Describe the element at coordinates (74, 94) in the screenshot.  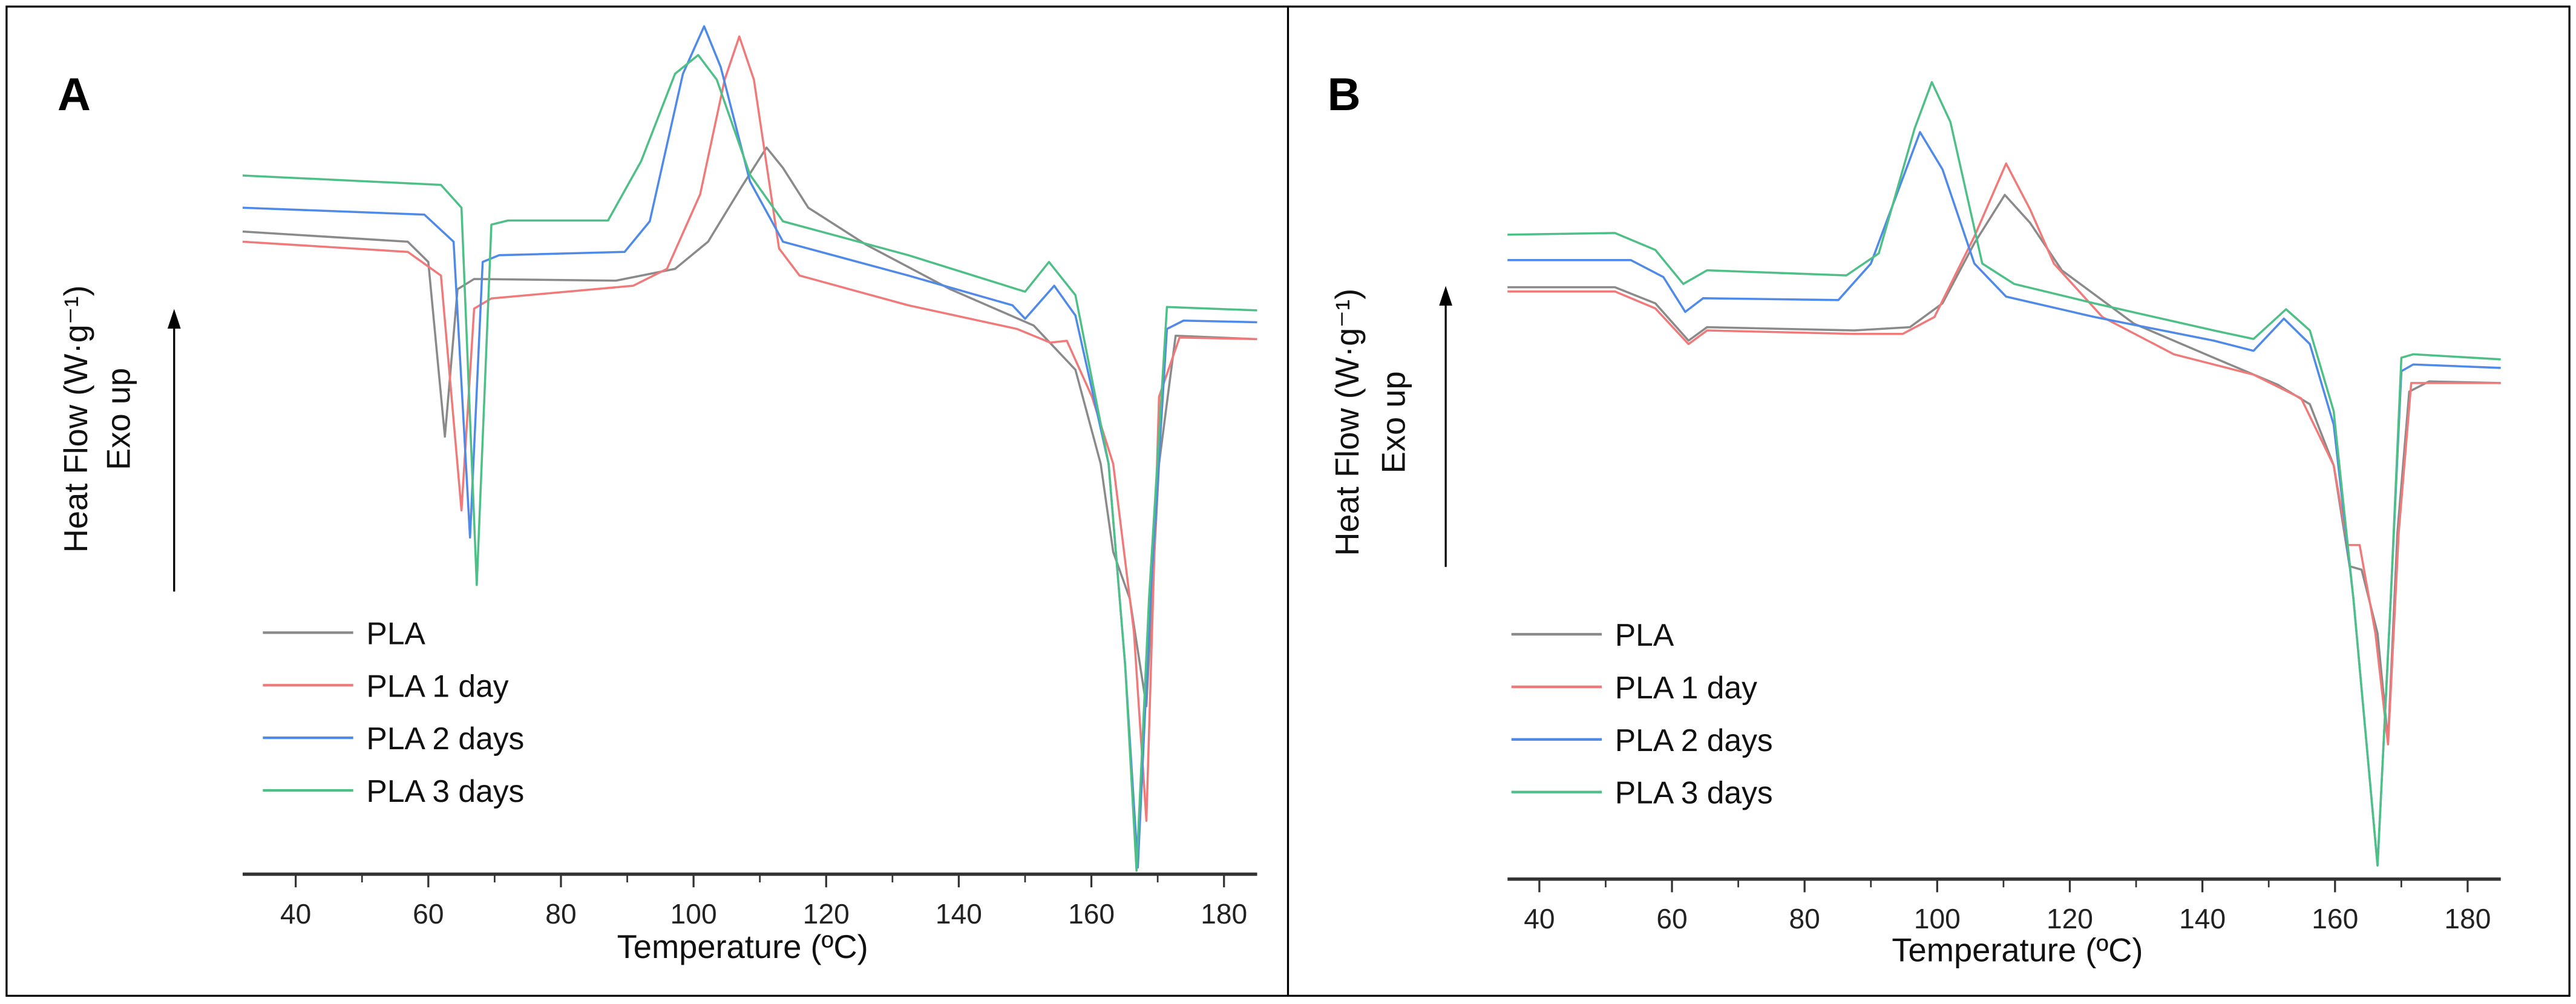
I see `panel-label: A` at that location.